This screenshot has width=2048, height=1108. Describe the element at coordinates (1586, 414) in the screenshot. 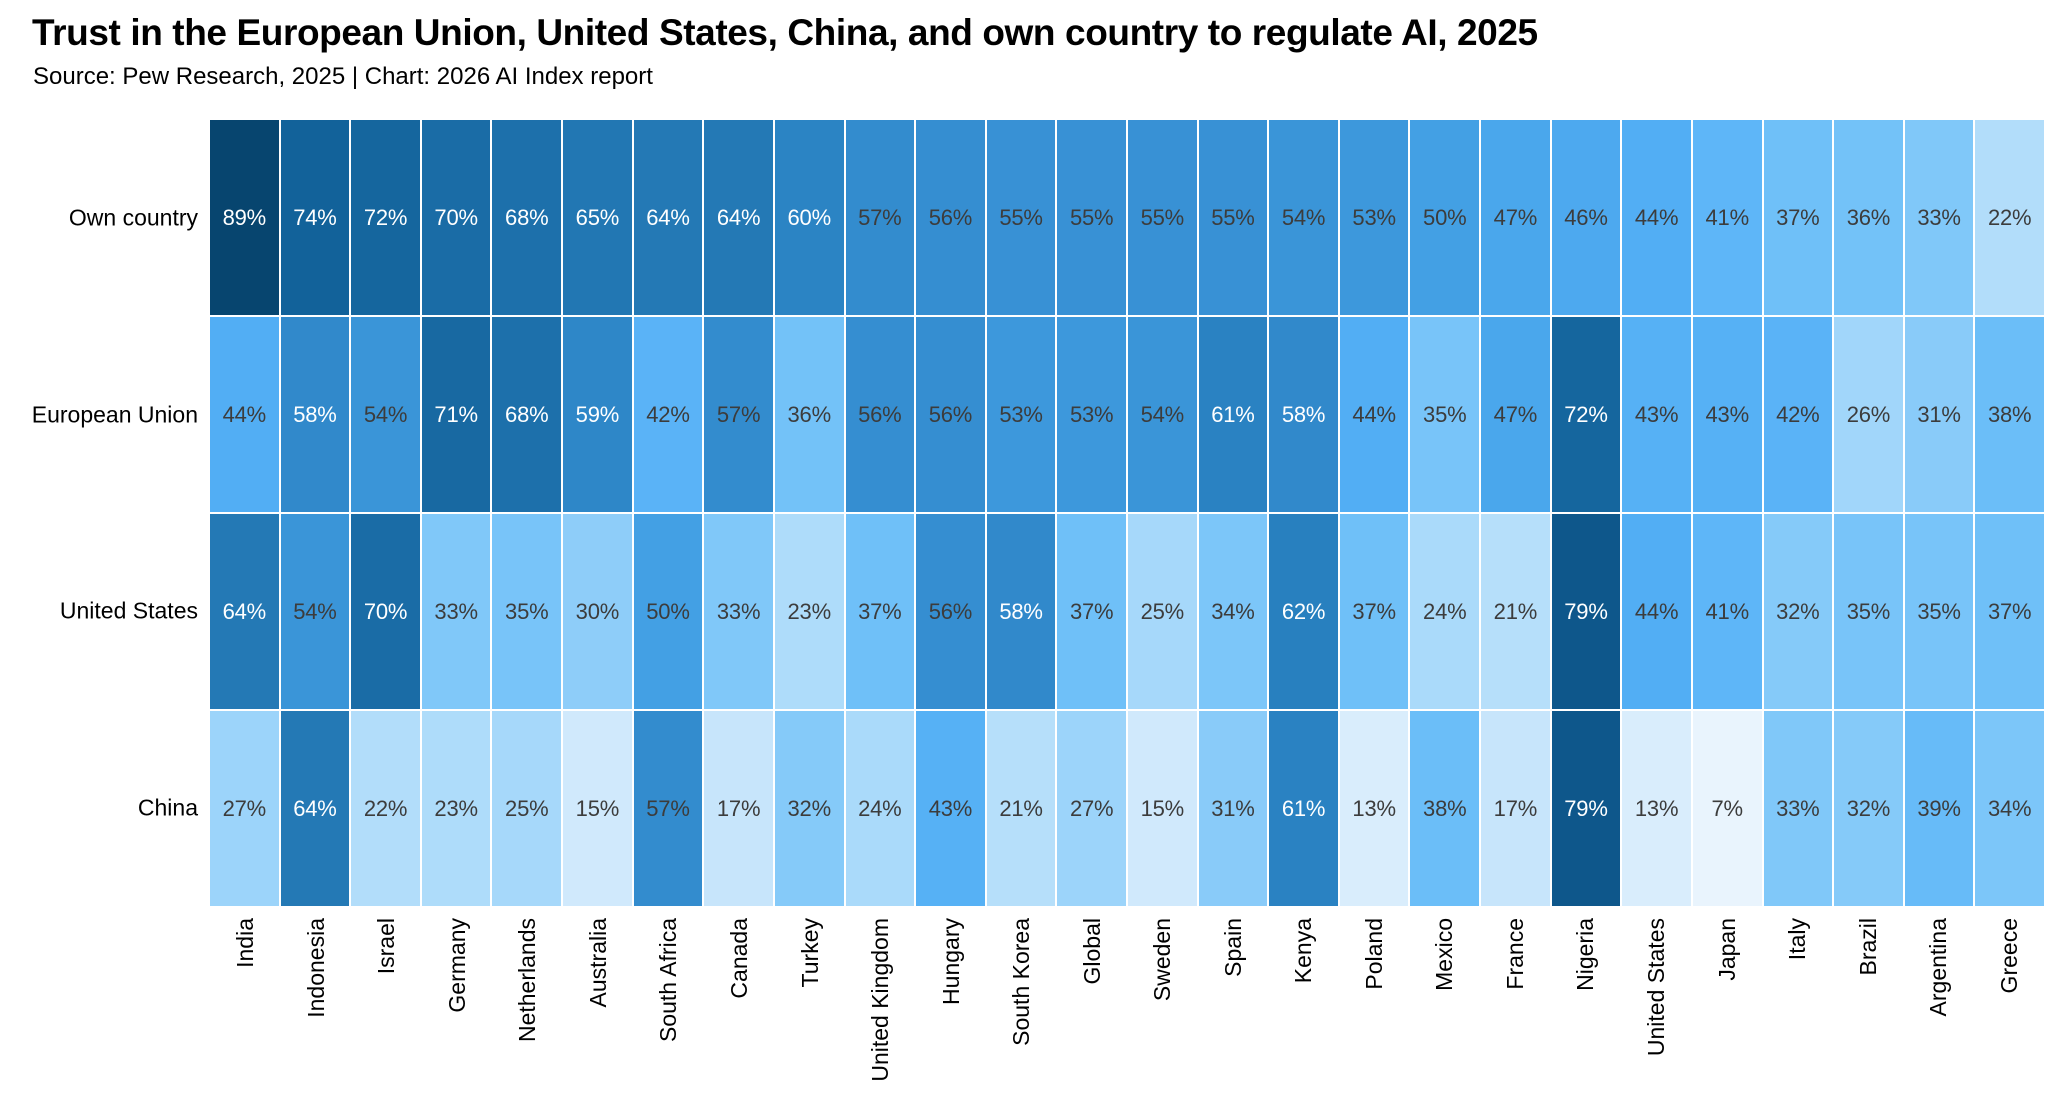

I see `cell-value: 72%` at that location.